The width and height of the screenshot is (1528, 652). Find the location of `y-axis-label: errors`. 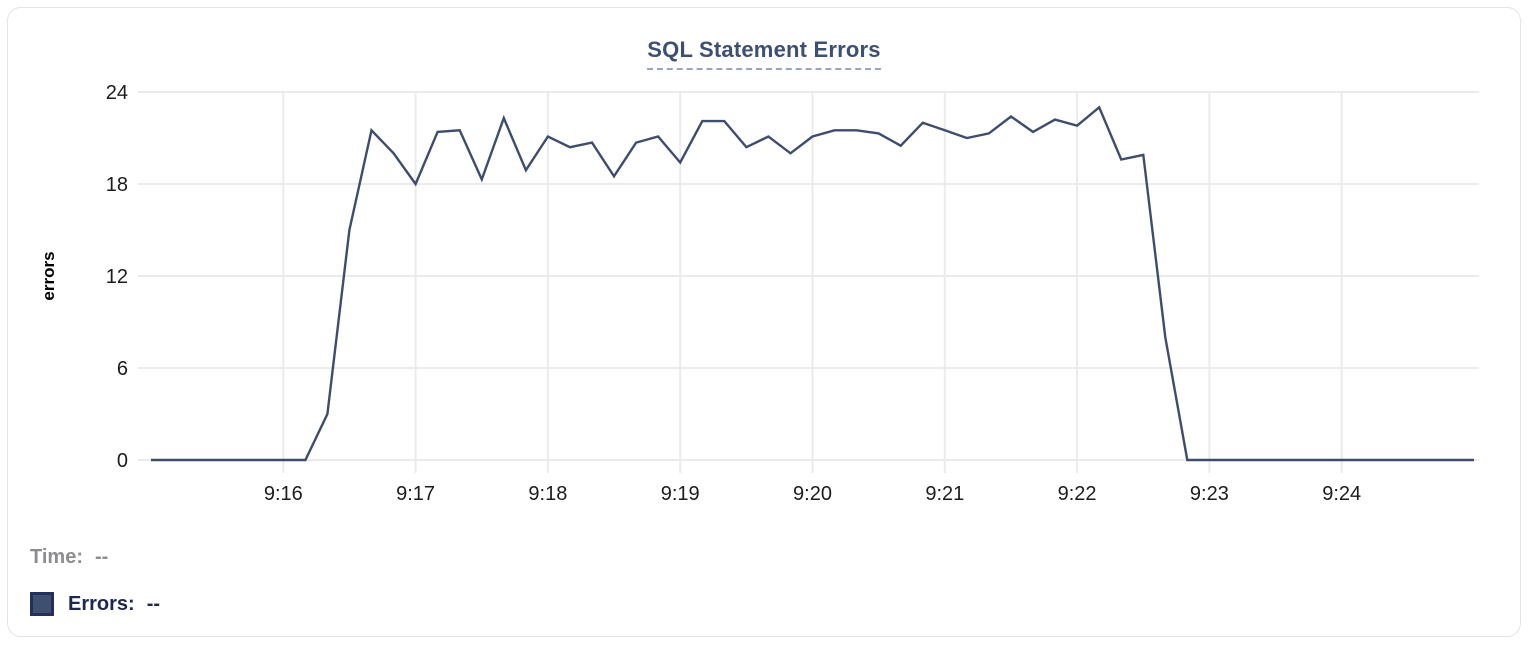

y-axis-label: errors is located at coordinates (48, 275).